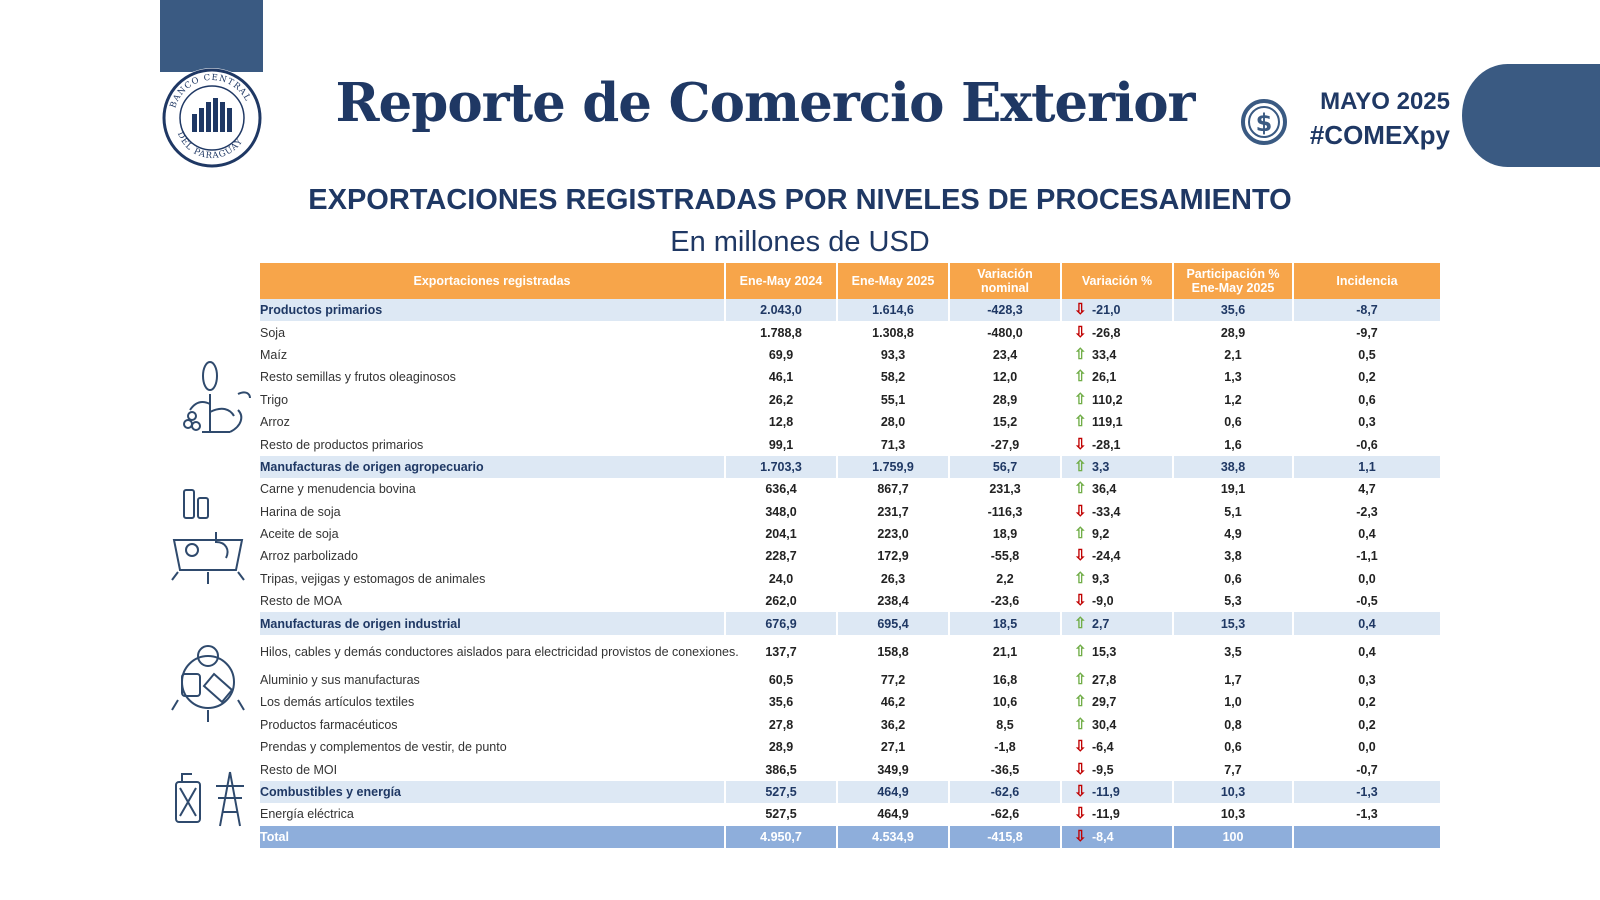 Image resolution: width=1600 pixels, height=900 pixels. I want to click on share: 3,8, so click(1232, 556).